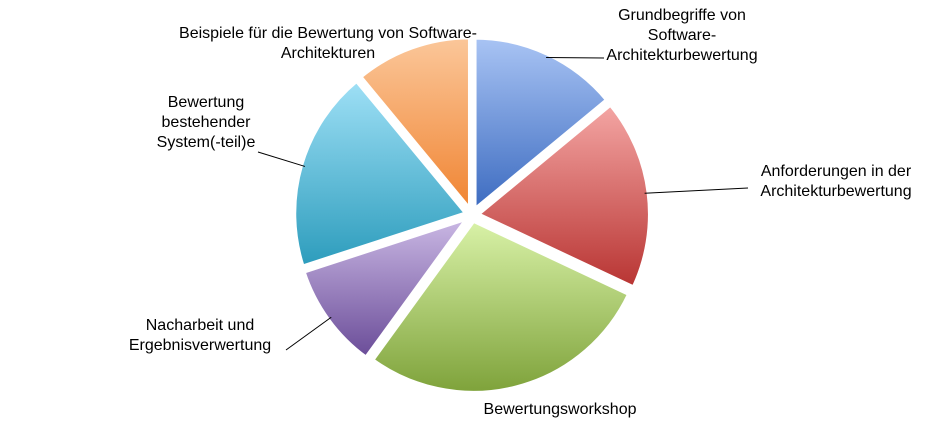 Image resolution: width=944 pixels, height=432 pixels. What do you see at coordinates (836, 171) in the screenshot?
I see `slice-label-line: Anforderungen in der` at bounding box center [836, 171].